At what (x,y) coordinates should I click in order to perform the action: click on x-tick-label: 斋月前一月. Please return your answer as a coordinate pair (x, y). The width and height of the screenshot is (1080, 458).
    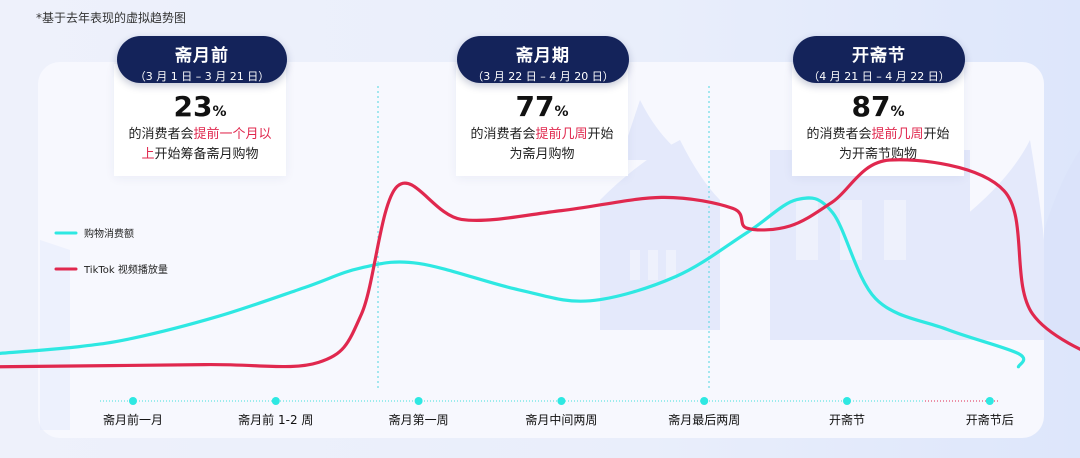
    Looking at the image, I should click on (133, 419).